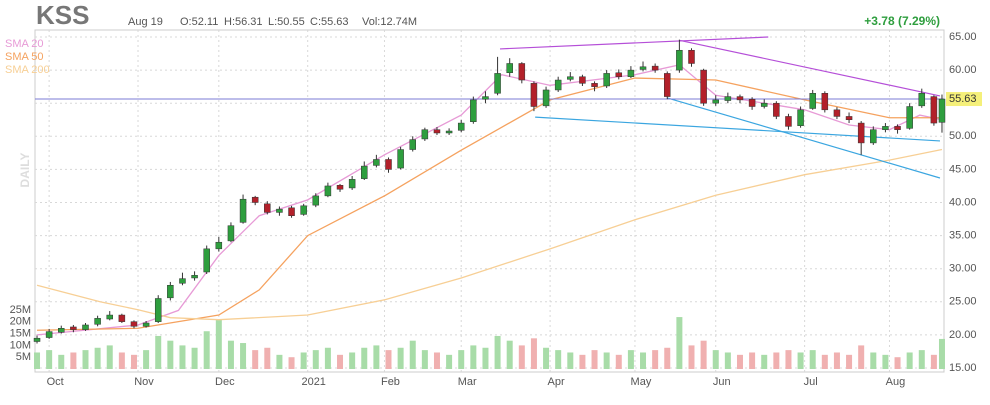 The width and height of the screenshot is (990, 405). What do you see at coordinates (313, 382) in the screenshot?
I see `x-tick-label: 2021` at bounding box center [313, 382].